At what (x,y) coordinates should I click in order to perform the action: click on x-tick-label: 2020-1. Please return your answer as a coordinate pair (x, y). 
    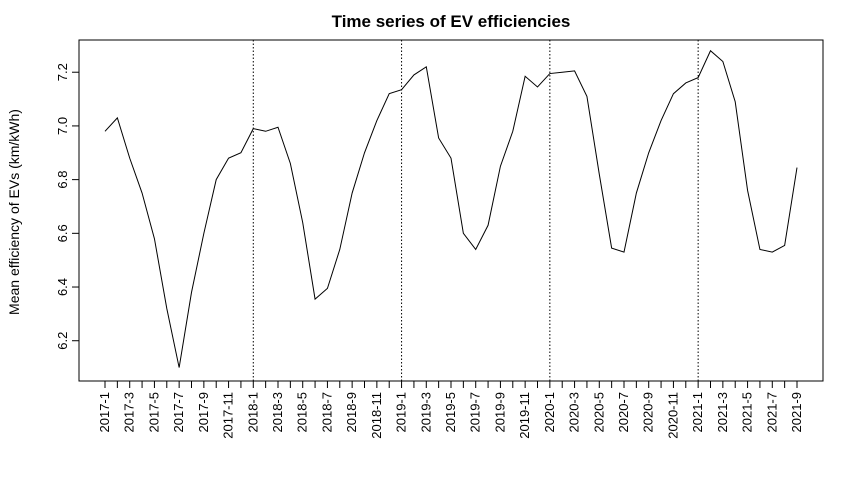
    Looking at the image, I should click on (549, 412).